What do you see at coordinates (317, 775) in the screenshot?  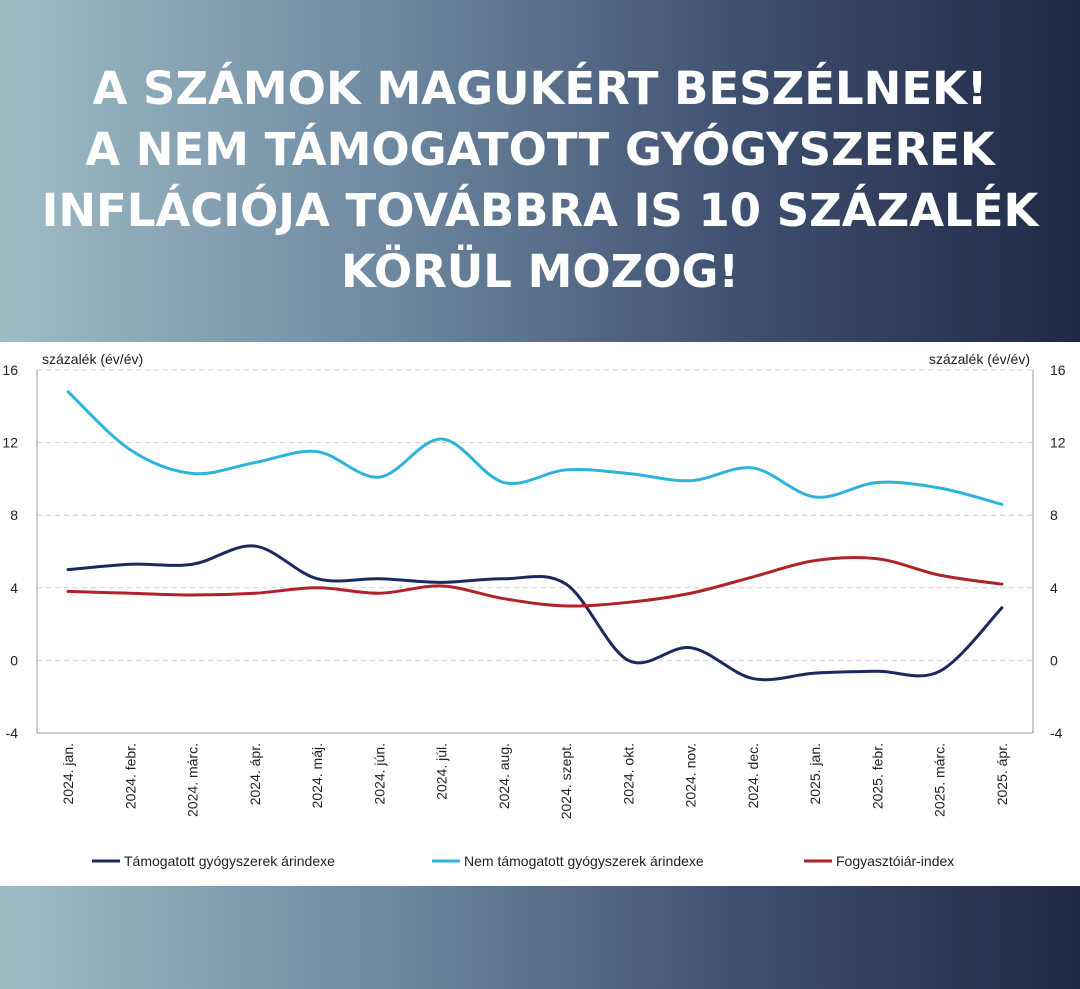 I see `x-tick-label: 2024. máj.` at bounding box center [317, 775].